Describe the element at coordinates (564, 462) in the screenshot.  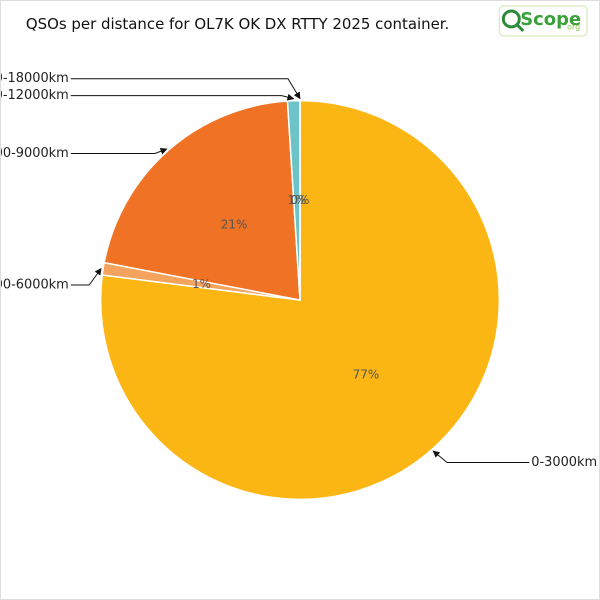
I see `slice-label: 0-3000km` at that location.